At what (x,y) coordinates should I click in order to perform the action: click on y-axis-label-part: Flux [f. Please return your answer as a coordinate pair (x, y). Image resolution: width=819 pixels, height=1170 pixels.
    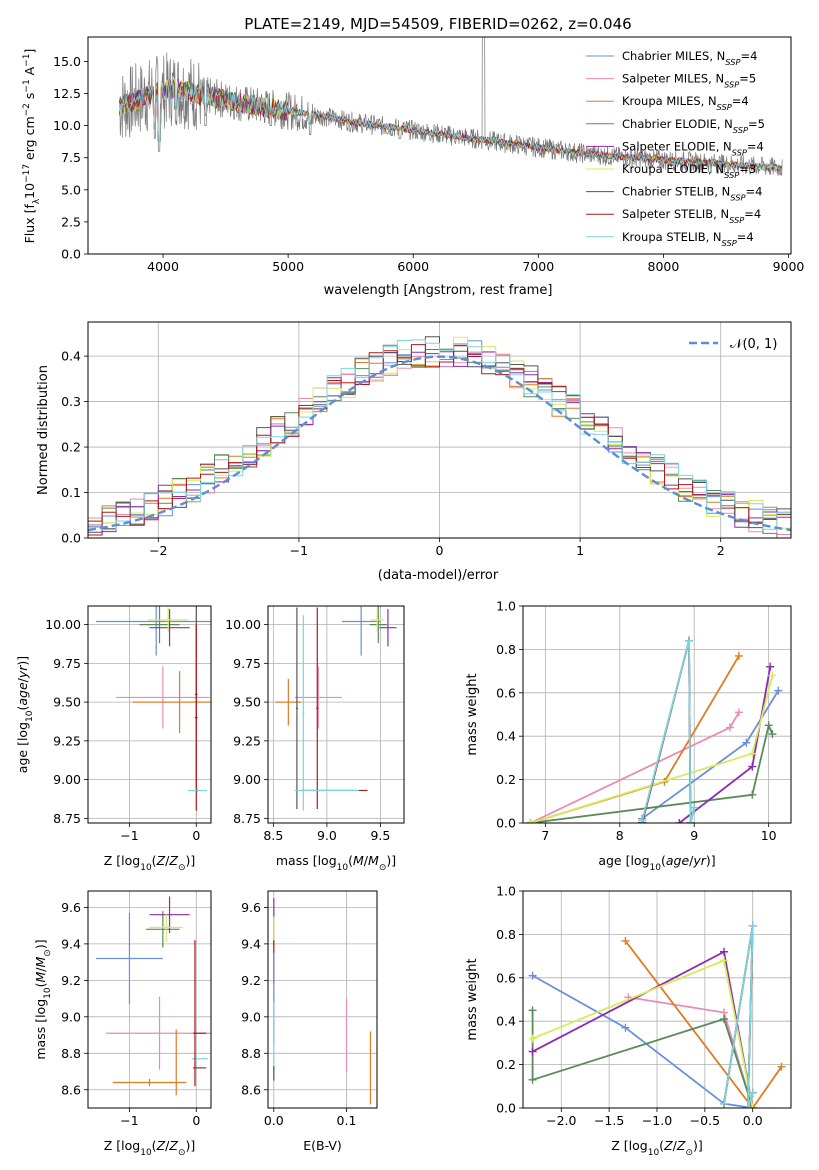
    Looking at the image, I should click on (29, 224).